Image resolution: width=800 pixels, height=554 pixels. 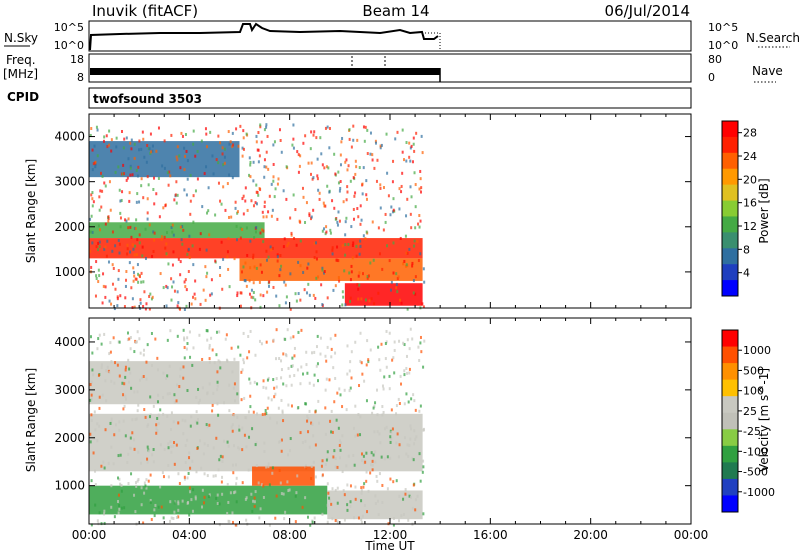 What do you see at coordinates (750, 203) in the screenshot?
I see `colorbar-tick-label: 16` at bounding box center [750, 203].